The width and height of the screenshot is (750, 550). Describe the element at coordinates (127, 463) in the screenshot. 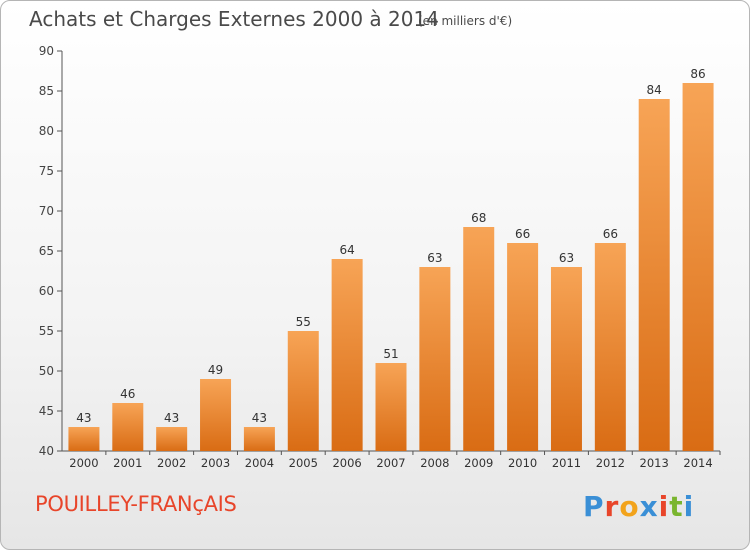

I see `x-tick-label: 2001` at that location.